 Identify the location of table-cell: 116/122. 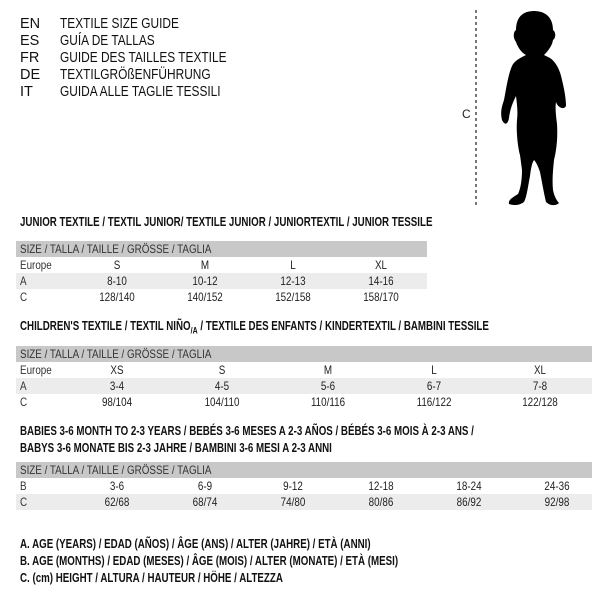
(434, 402).